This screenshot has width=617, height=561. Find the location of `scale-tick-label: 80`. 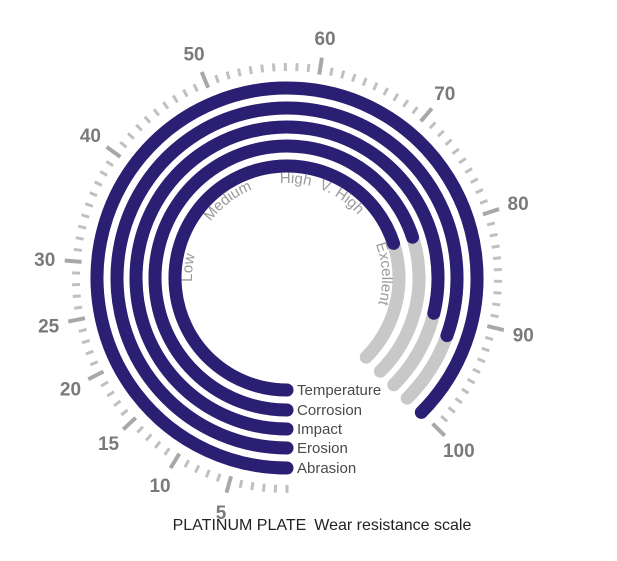

scale-tick-label: 80 is located at coordinates (518, 204).